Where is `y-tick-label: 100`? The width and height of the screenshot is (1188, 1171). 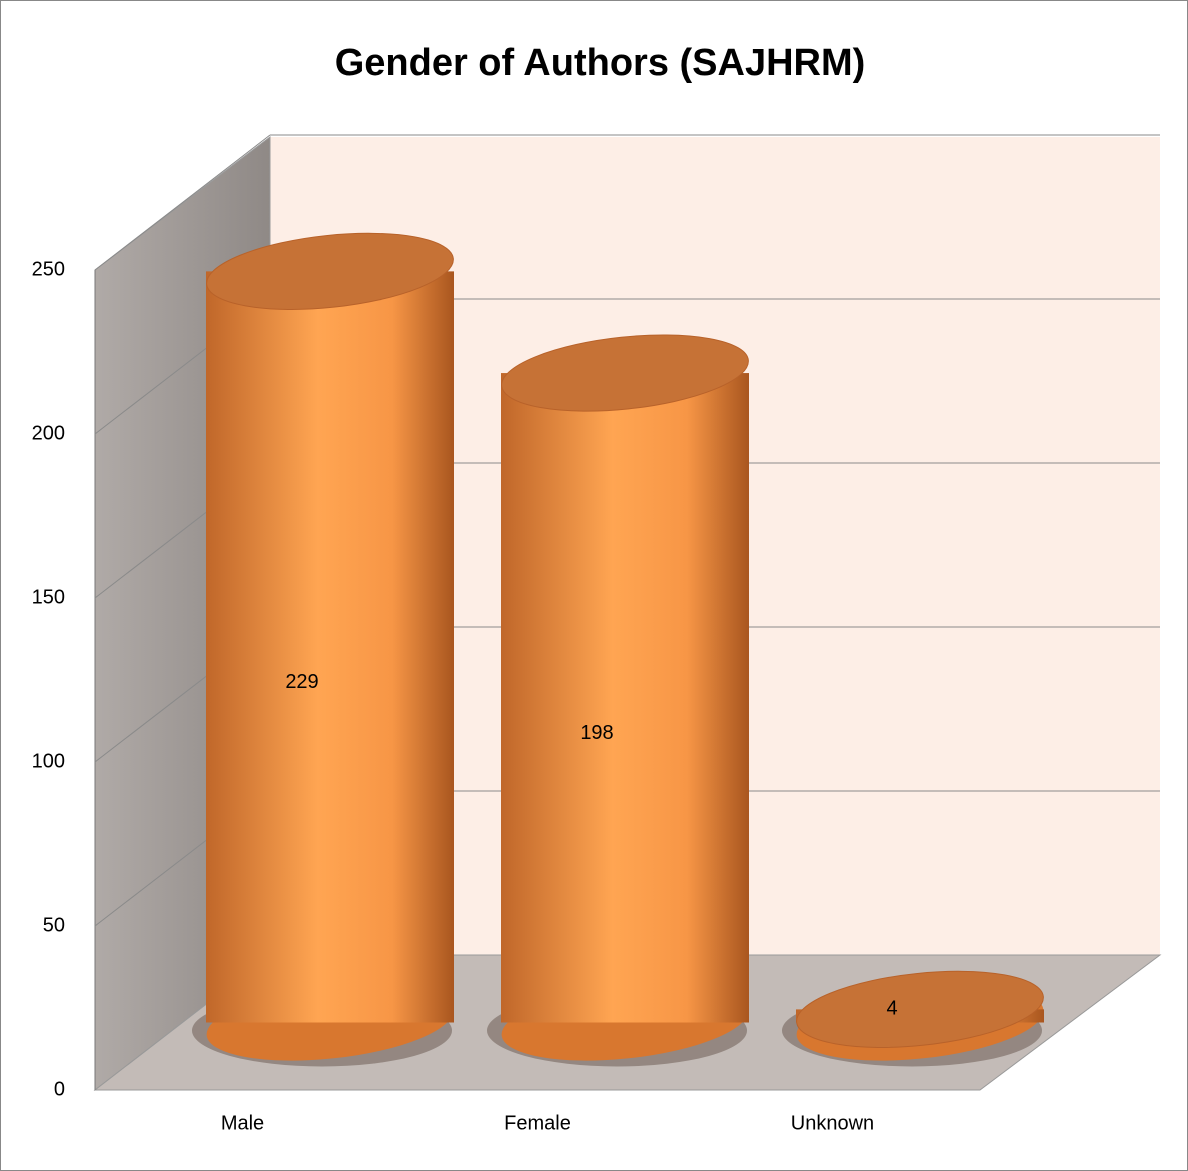
y-tick-label: 100 is located at coordinates (48, 761).